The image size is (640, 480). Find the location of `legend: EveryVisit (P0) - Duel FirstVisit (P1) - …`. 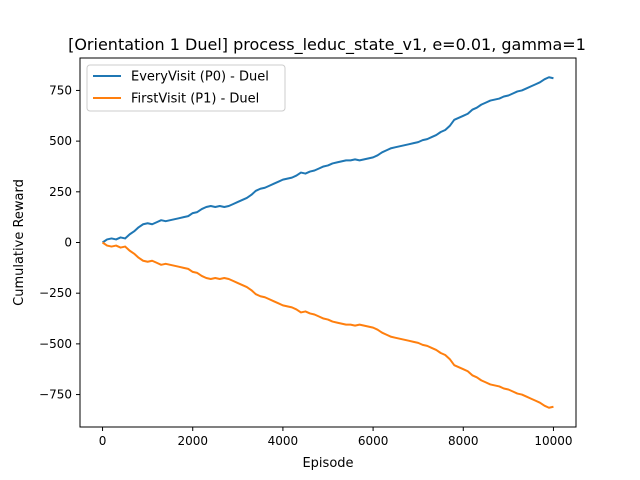

legend: EveryVisit (P0) - Duel FirstVisit (P1) - … is located at coordinates (186, 88).